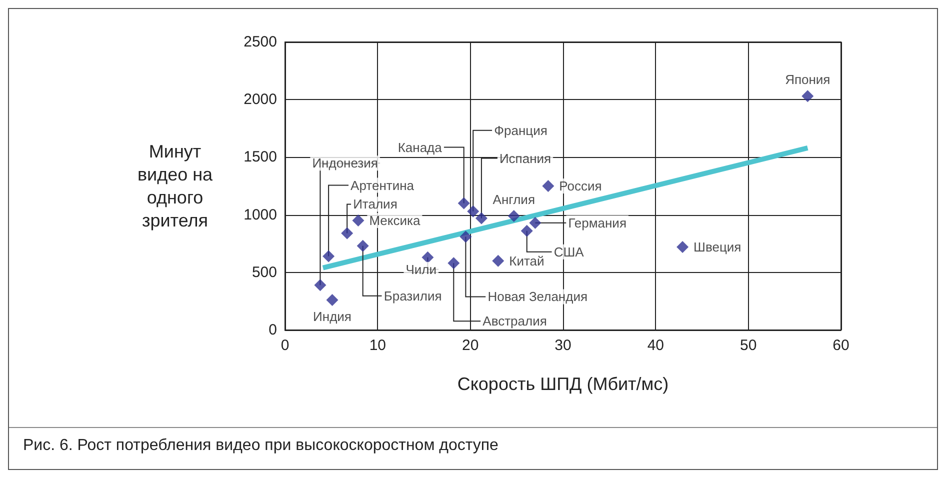  Describe the element at coordinates (395, 220) in the screenshot. I see `annotation: Мексика` at that location.